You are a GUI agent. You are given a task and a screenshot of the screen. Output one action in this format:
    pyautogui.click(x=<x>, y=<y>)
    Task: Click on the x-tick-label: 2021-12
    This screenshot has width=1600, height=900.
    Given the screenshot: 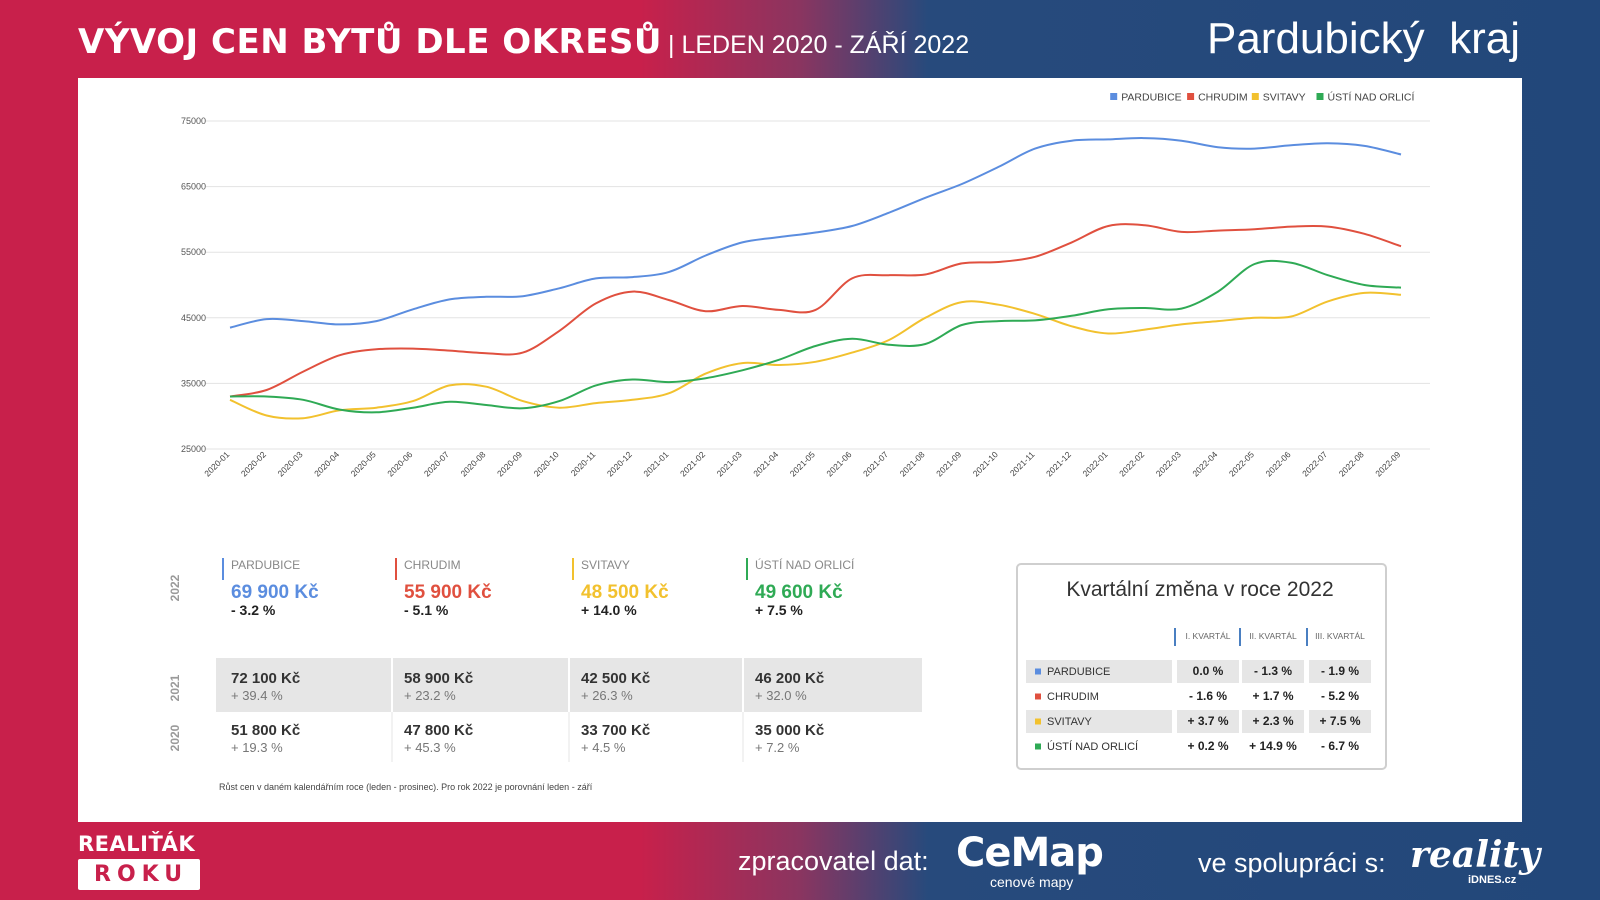 What is the action you would take?
    pyautogui.click(x=1058, y=463)
    